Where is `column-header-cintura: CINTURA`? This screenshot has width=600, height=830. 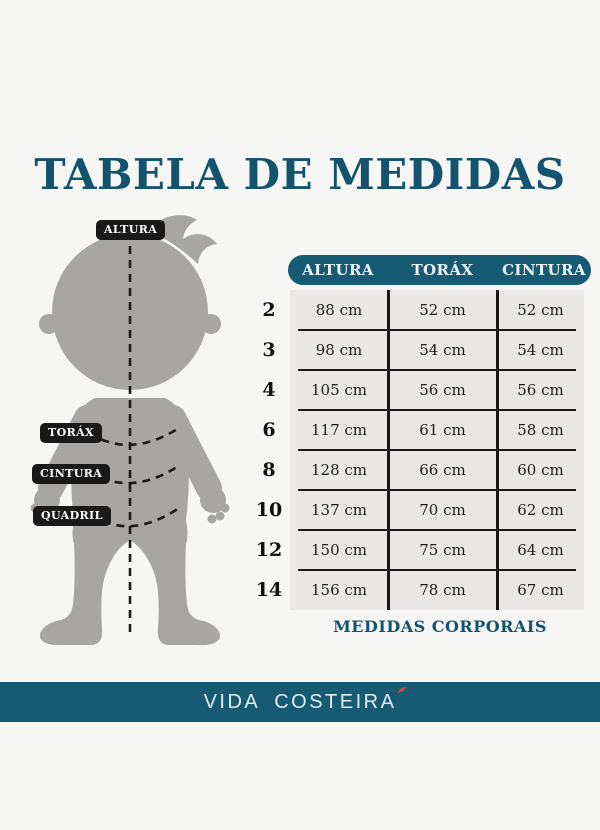
column-header-cintura: CINTURA is located at coordinates (544, 270).